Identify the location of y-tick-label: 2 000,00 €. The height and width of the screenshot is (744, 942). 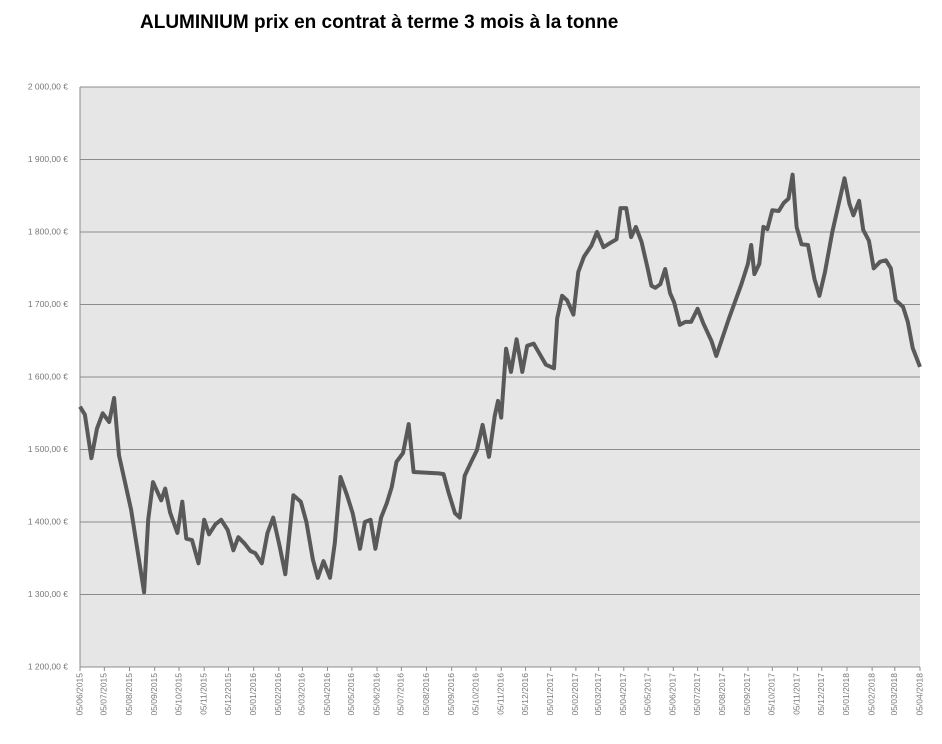
(48, 86).